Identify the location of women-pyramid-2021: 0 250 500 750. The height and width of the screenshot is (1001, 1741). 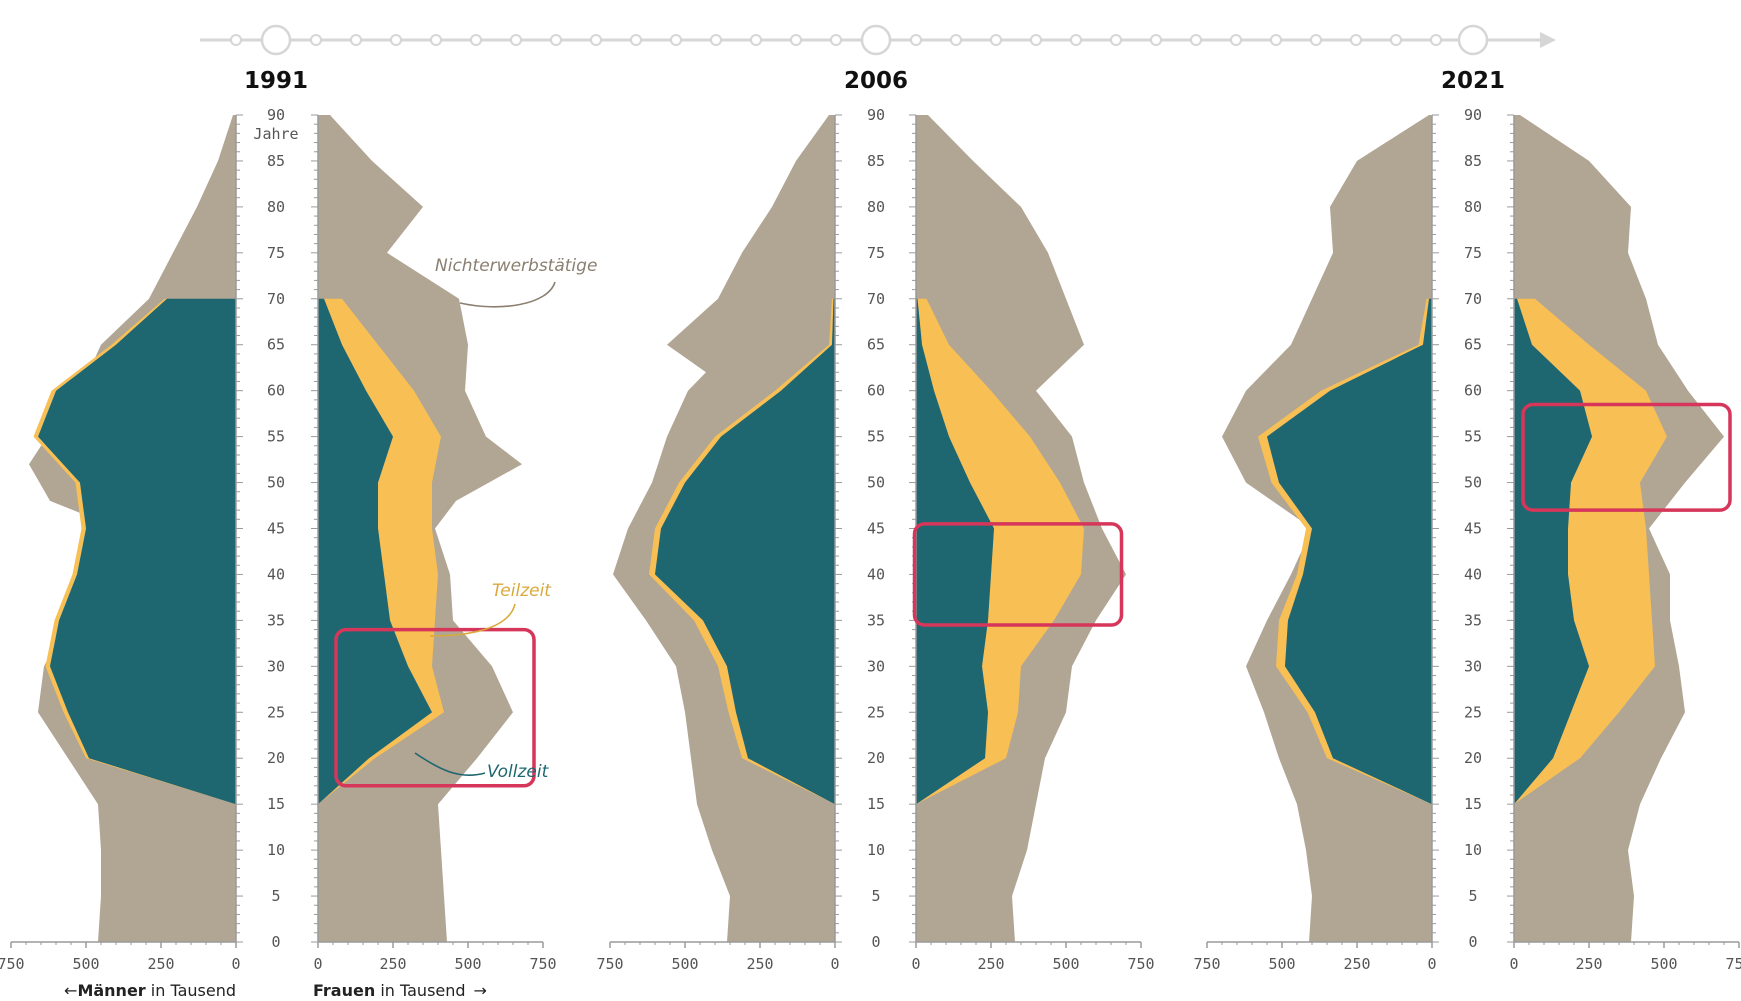
(1624, 543).